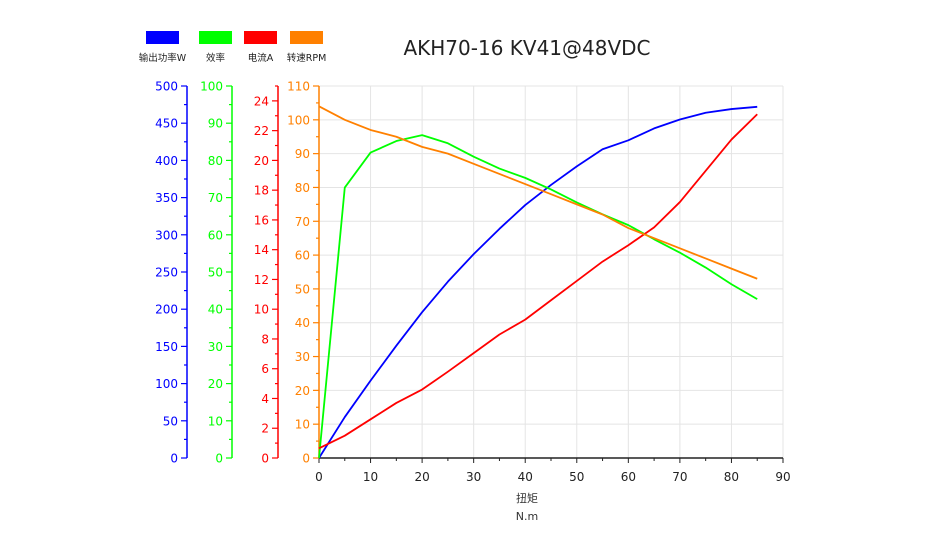 The image size is (940, 549). I want to click on power-tick-label: 0, so click(174, 459).